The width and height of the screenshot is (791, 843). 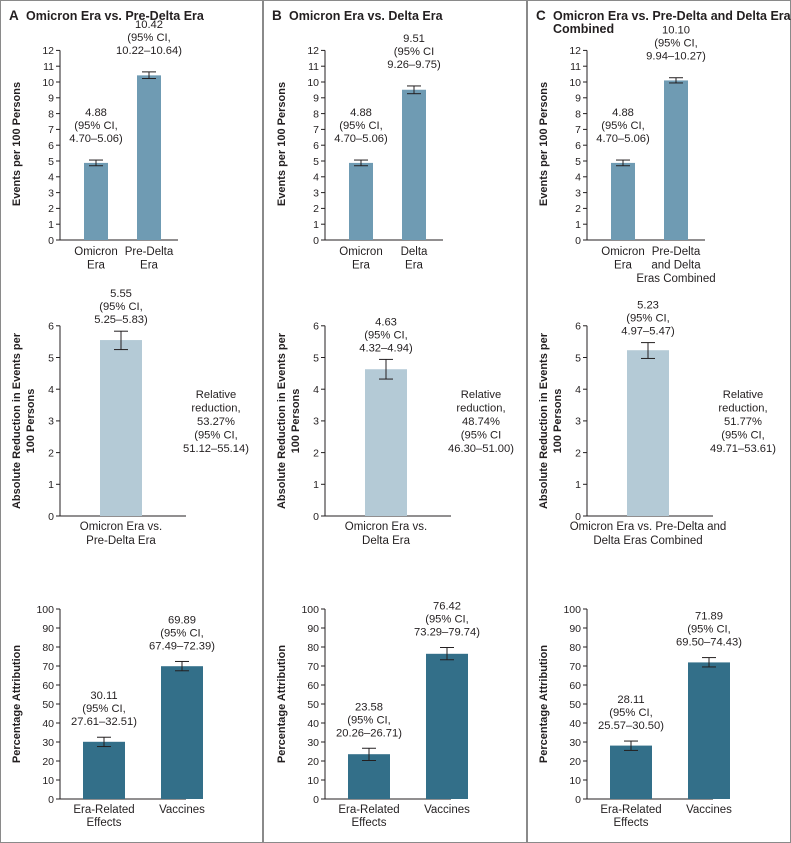 What do you see at coordinates (386, 322) in the screenshot?
I see `data-label: 4.63` at bounding box center [386, 322].